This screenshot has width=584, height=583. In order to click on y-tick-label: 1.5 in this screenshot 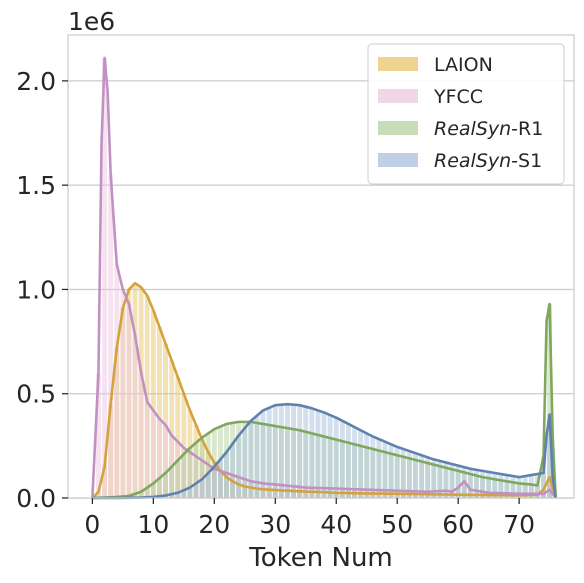, I will do `click(36, 185)`.